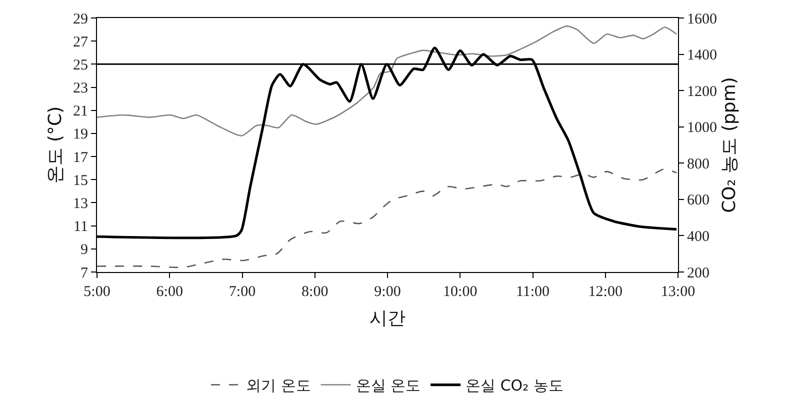 This screenshot has height=413, width=791. What do you see at coordinates (515, 385) in the screenshot?
I see `legend-label: 온실 CO₂ 농도` at bounding box center [515, 385].